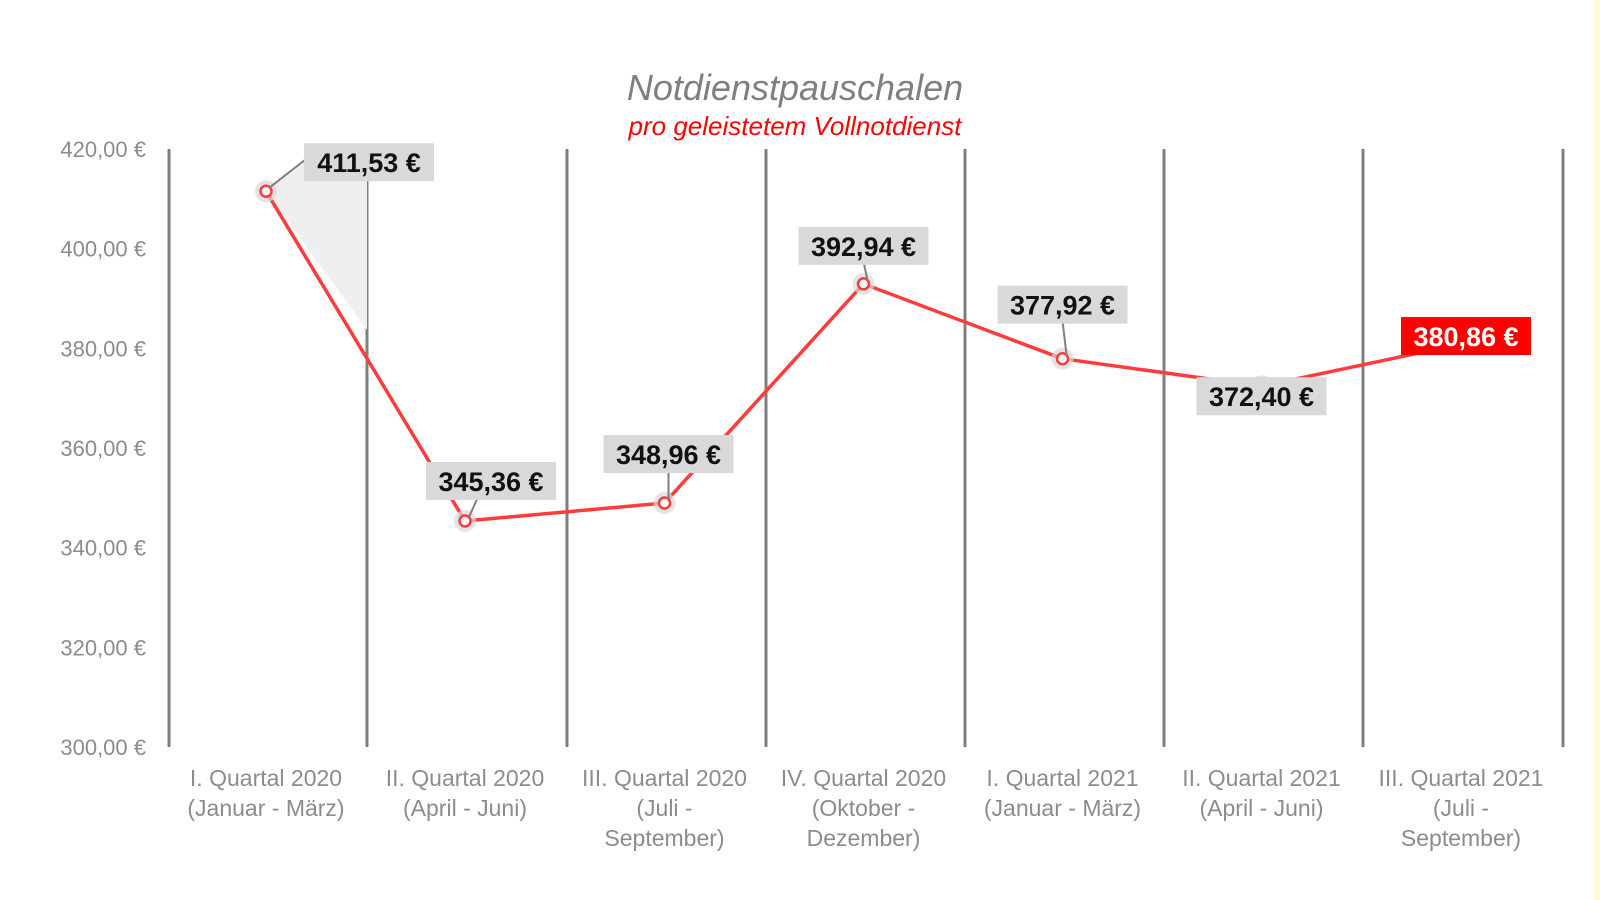 Image resolution: width=1600 pixels, height=900 pixels. I want to click on data-label: 377,92 €, so click(1062, 306).